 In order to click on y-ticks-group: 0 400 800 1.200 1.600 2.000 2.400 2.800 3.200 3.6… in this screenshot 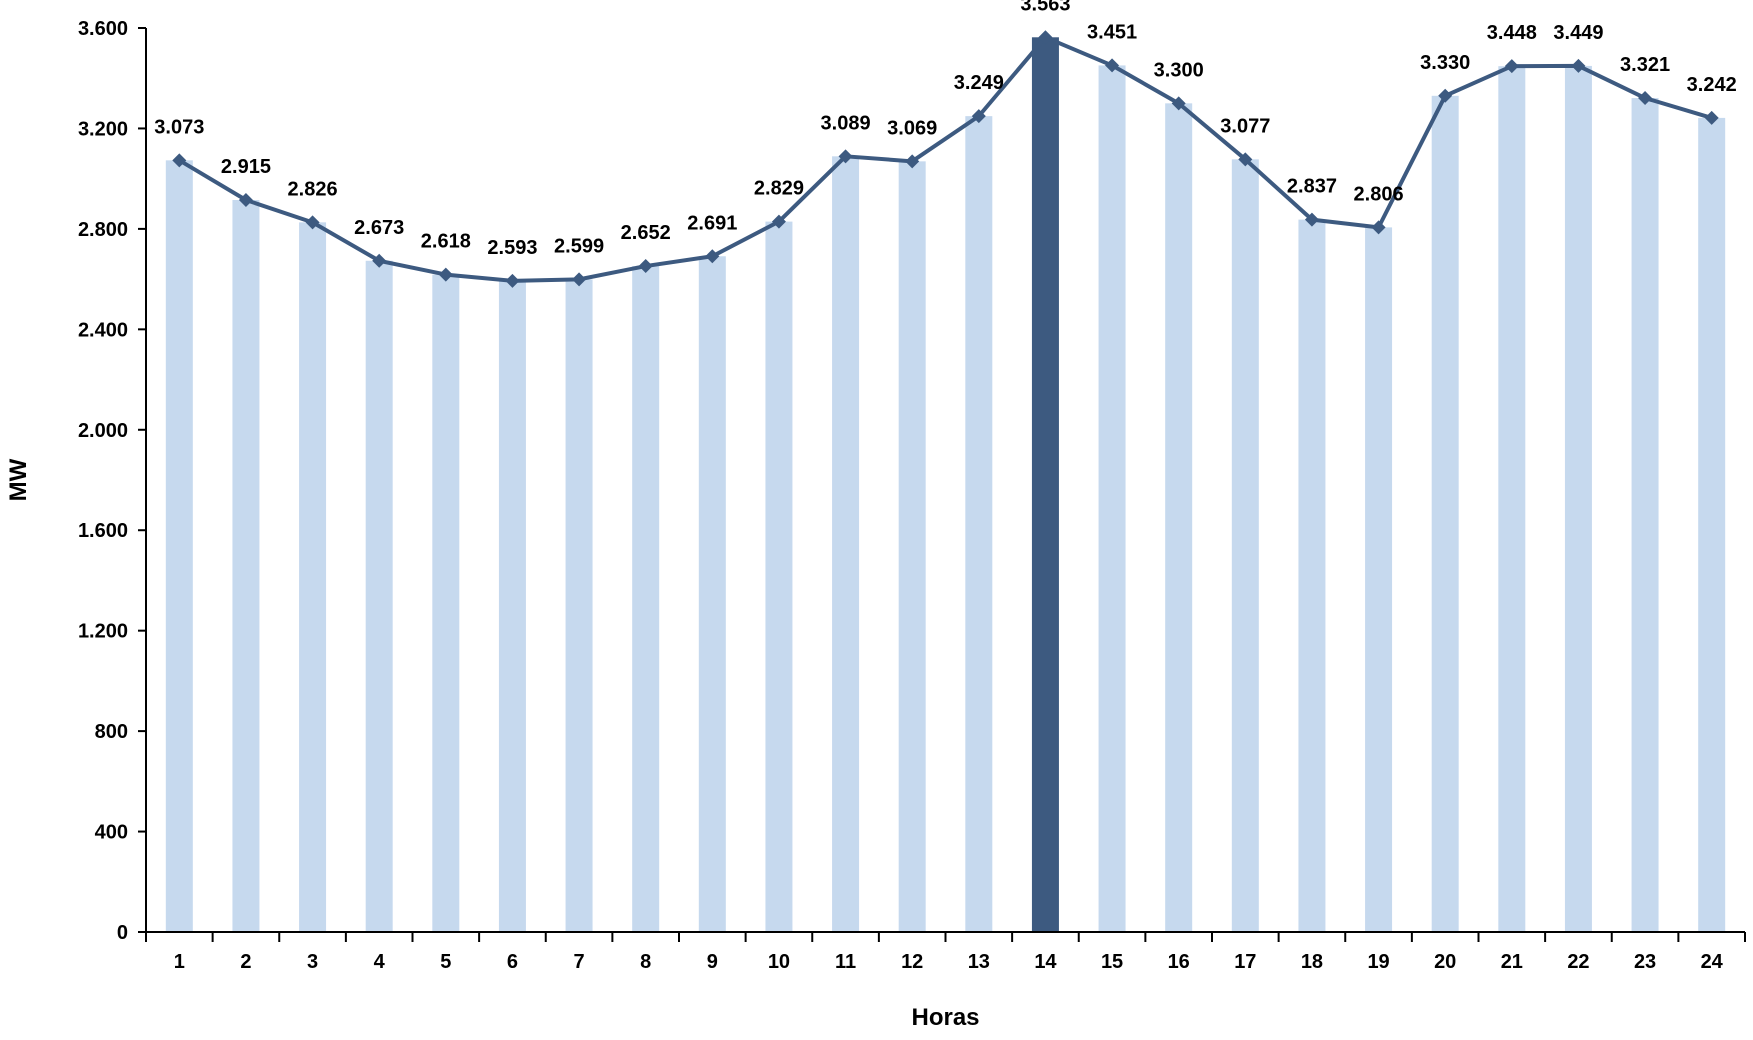, I will do `click(112, 481)`.